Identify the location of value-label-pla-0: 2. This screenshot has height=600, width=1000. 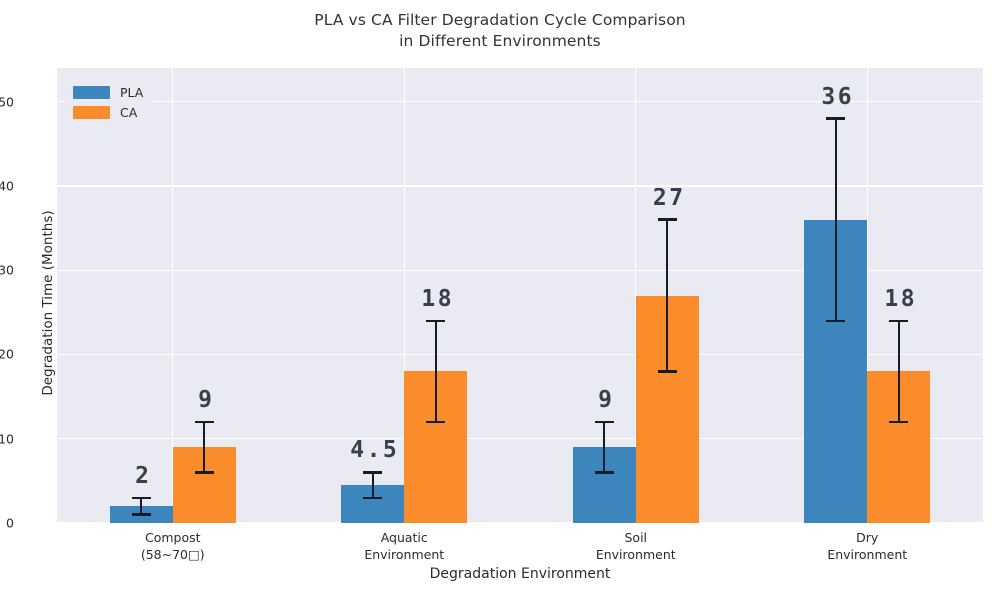
(143, 475).